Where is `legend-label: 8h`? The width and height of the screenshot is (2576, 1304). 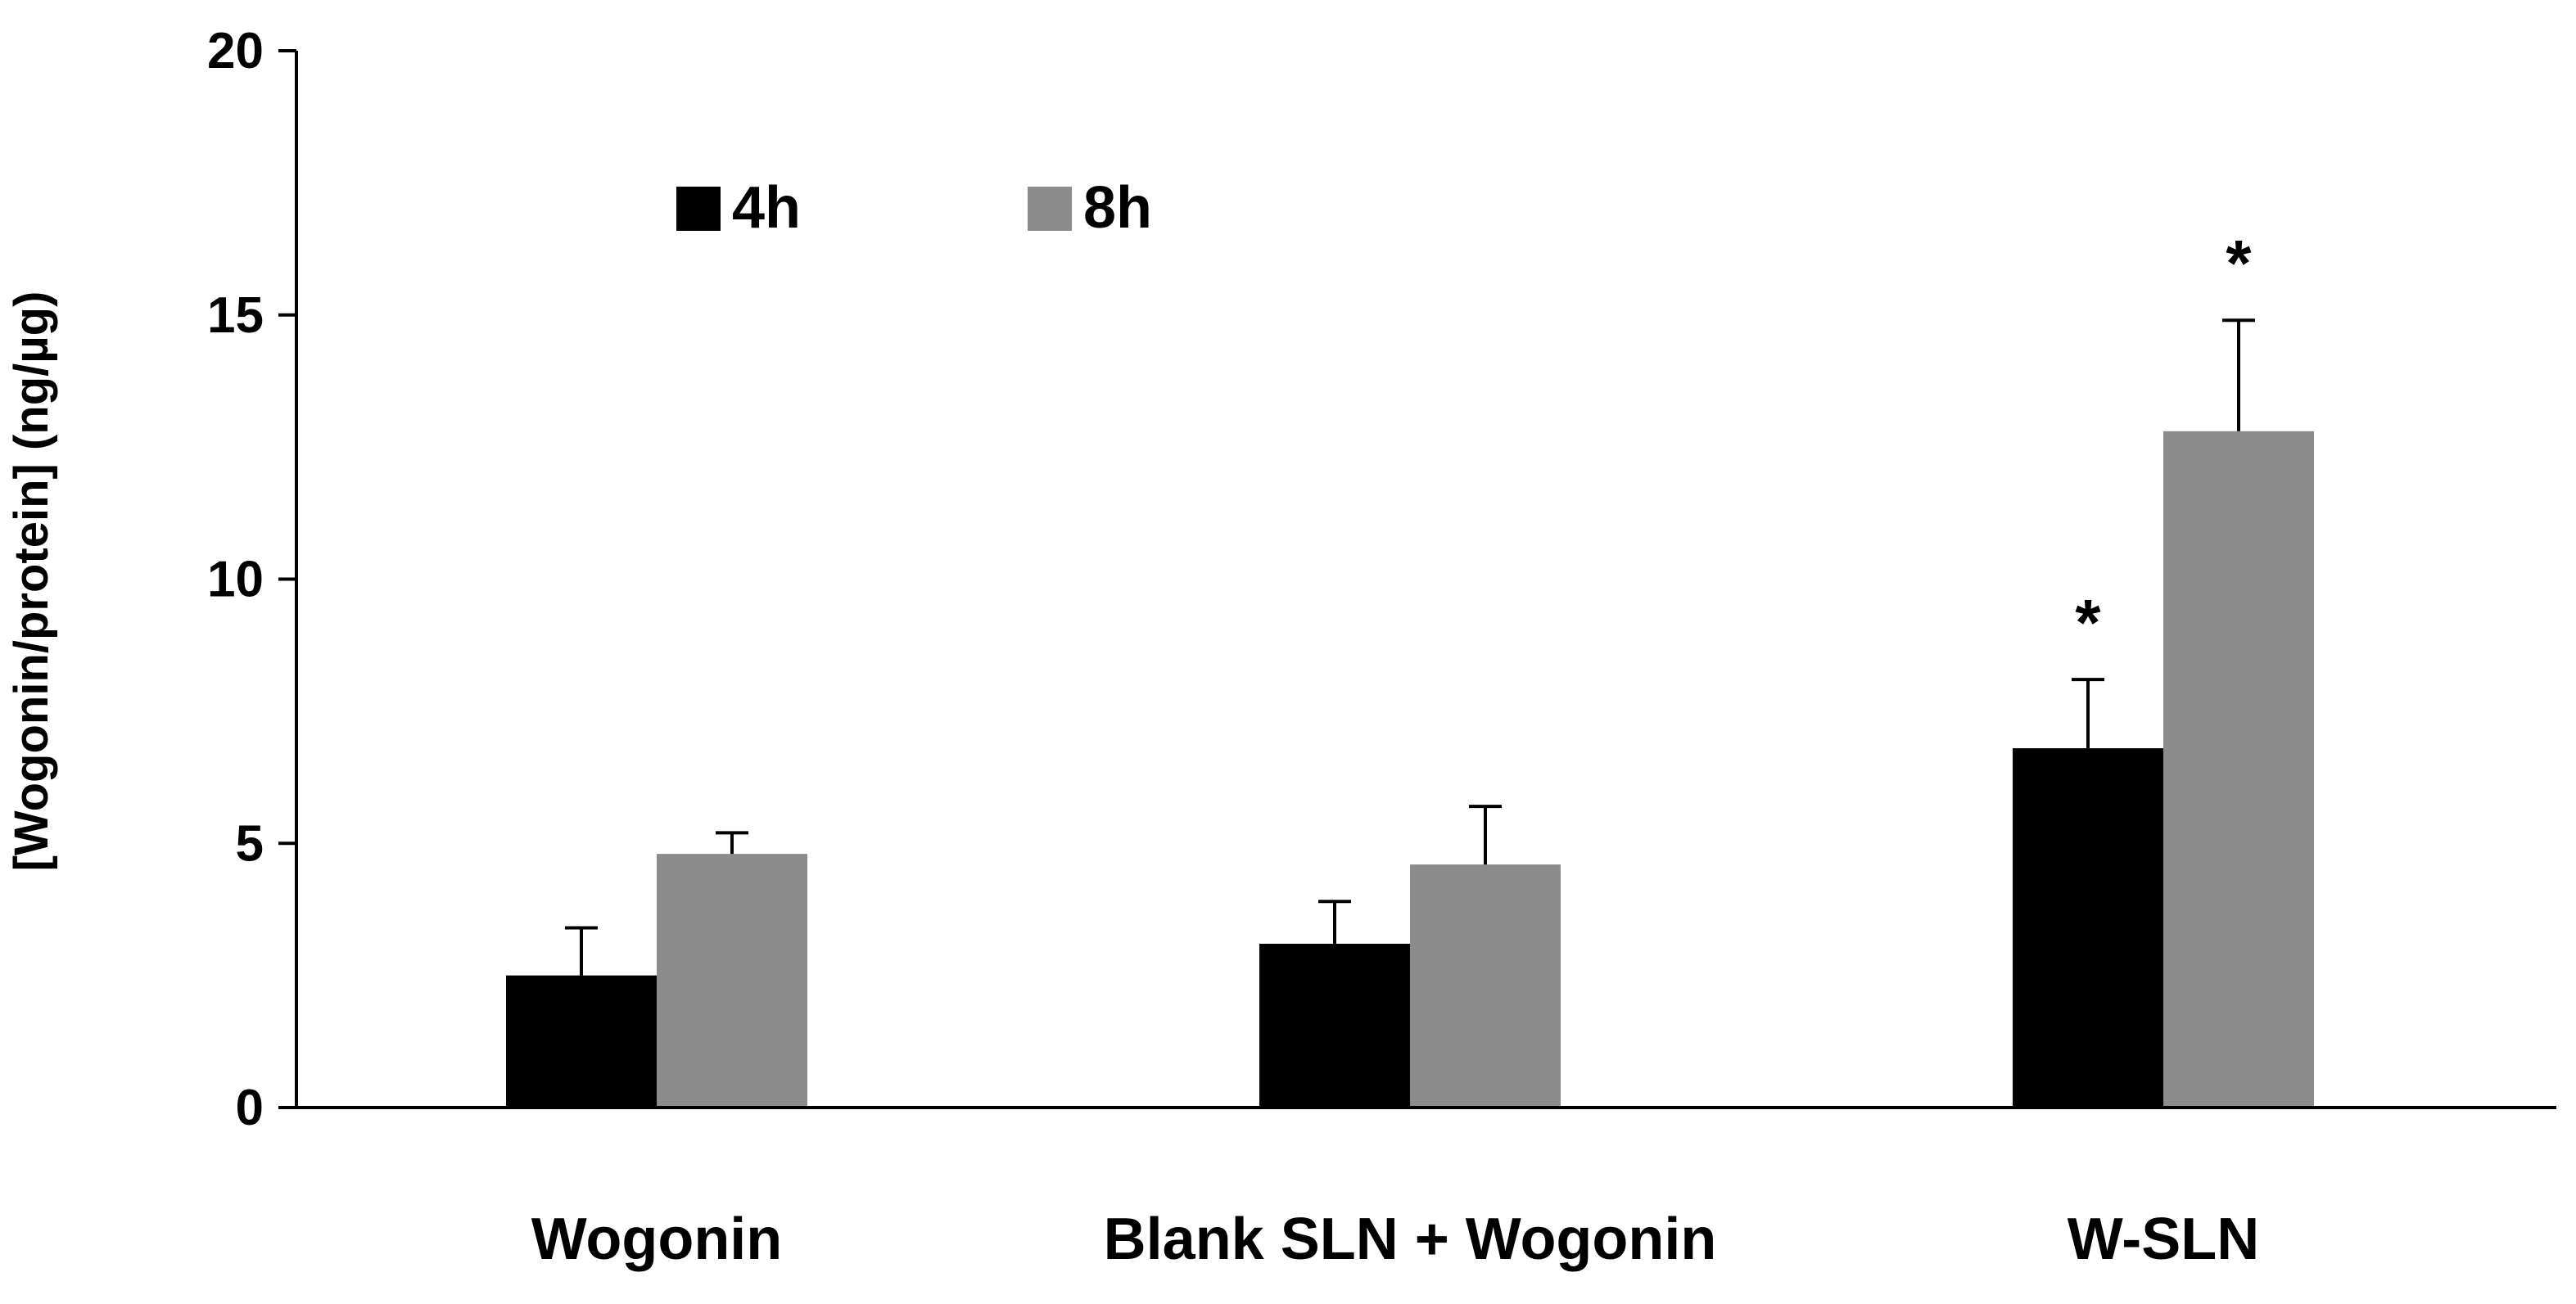 legend-label: 8h is located at coordinates (1117, 208).